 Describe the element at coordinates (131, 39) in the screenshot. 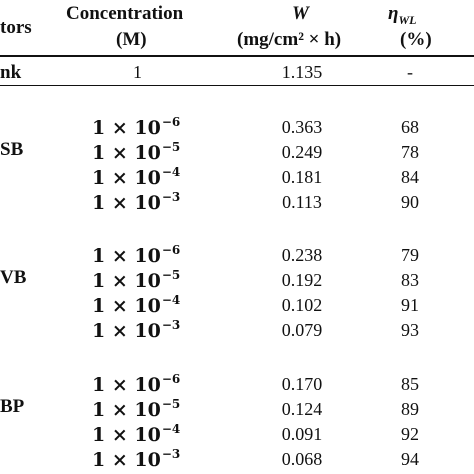

I see `header-concentration-unit: (M)` at that location.